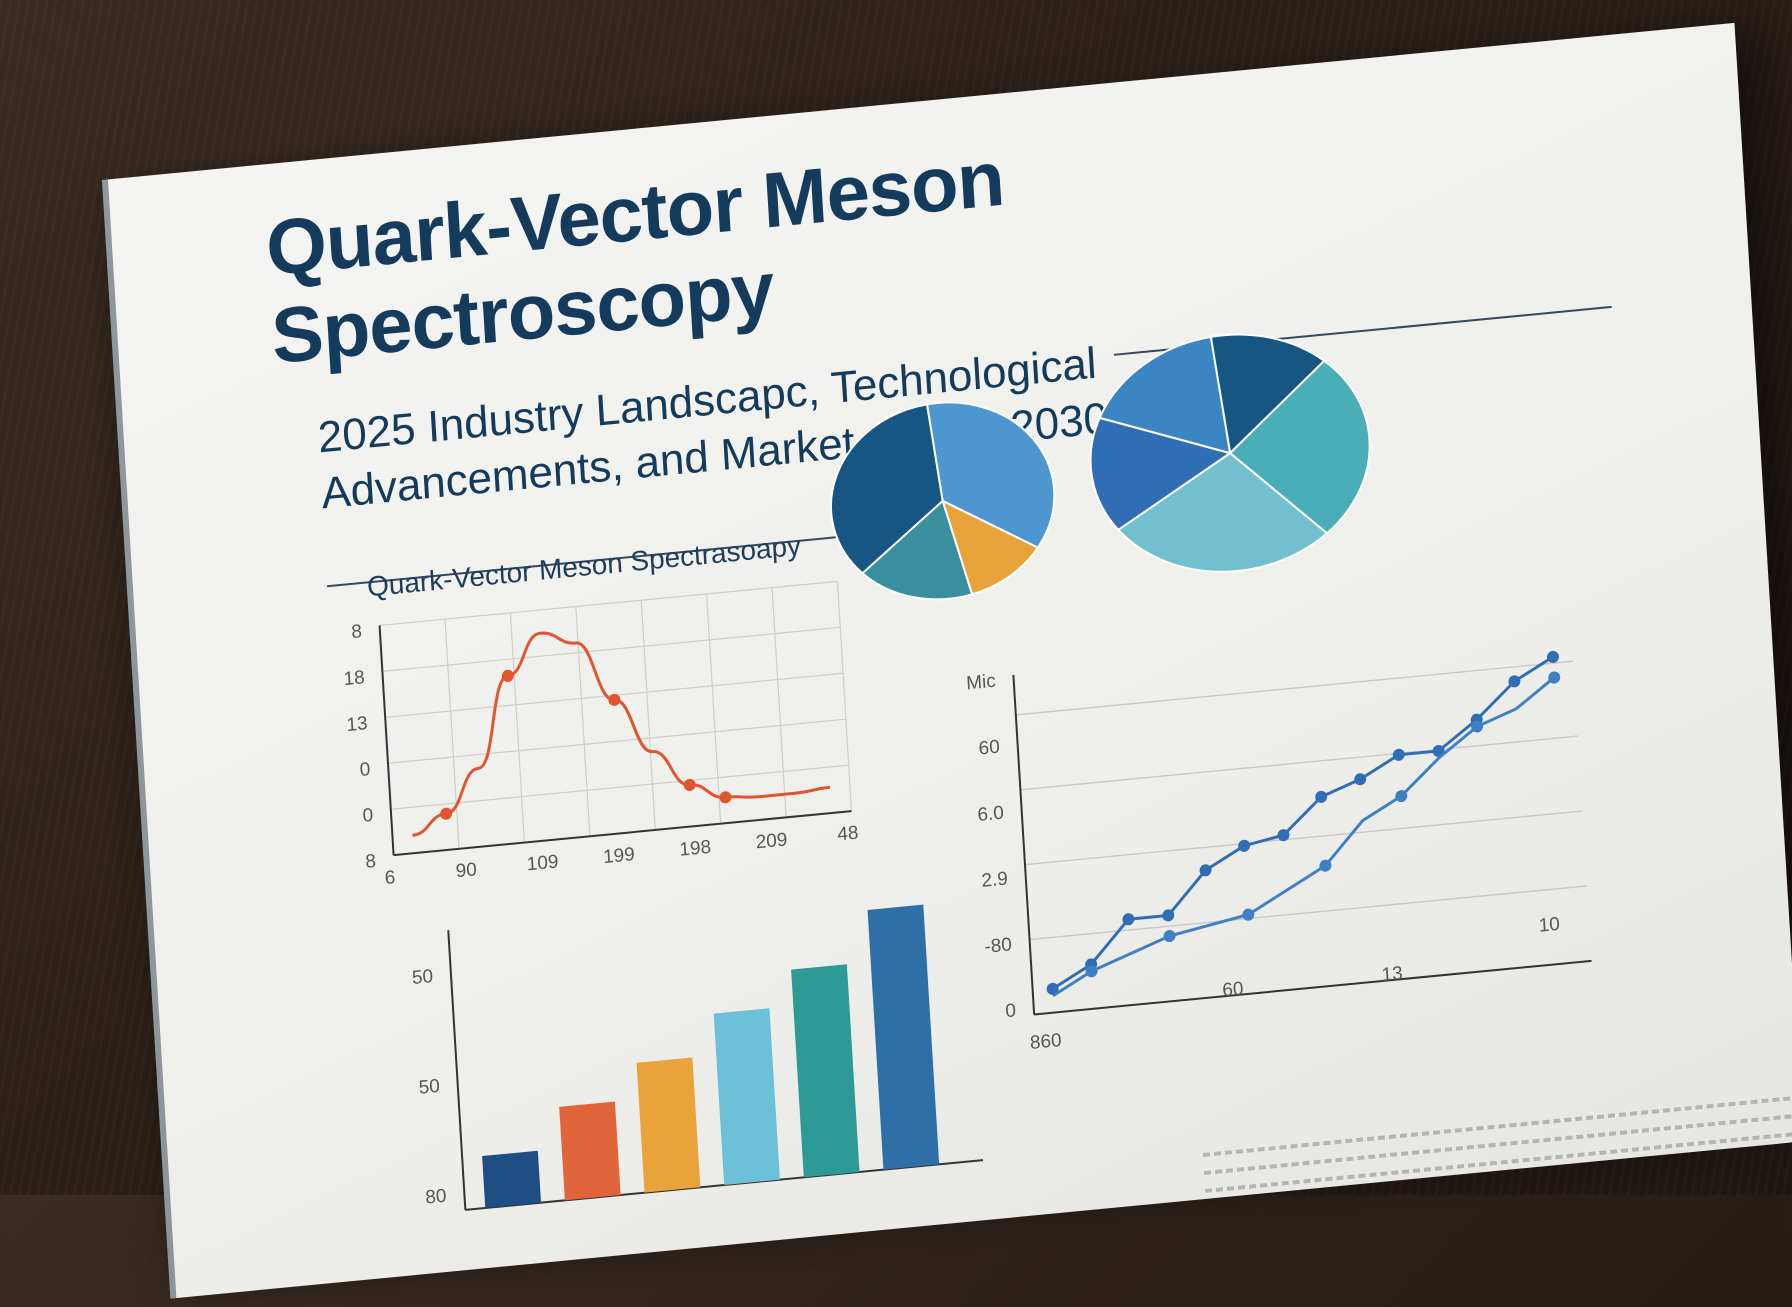  What do you see at coordinates (457, 1070) in the screenshot?
I see `bar-y-axis` at bounding box center [457, 1070].